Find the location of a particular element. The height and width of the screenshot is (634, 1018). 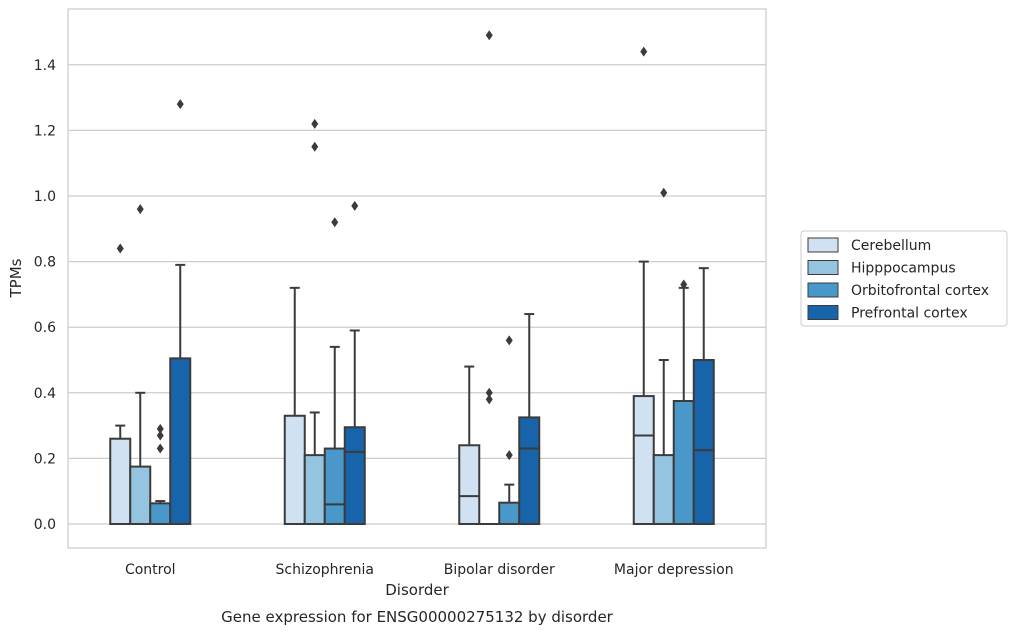

y-tick-label: 0.8 is located at coordinates (45, 263).